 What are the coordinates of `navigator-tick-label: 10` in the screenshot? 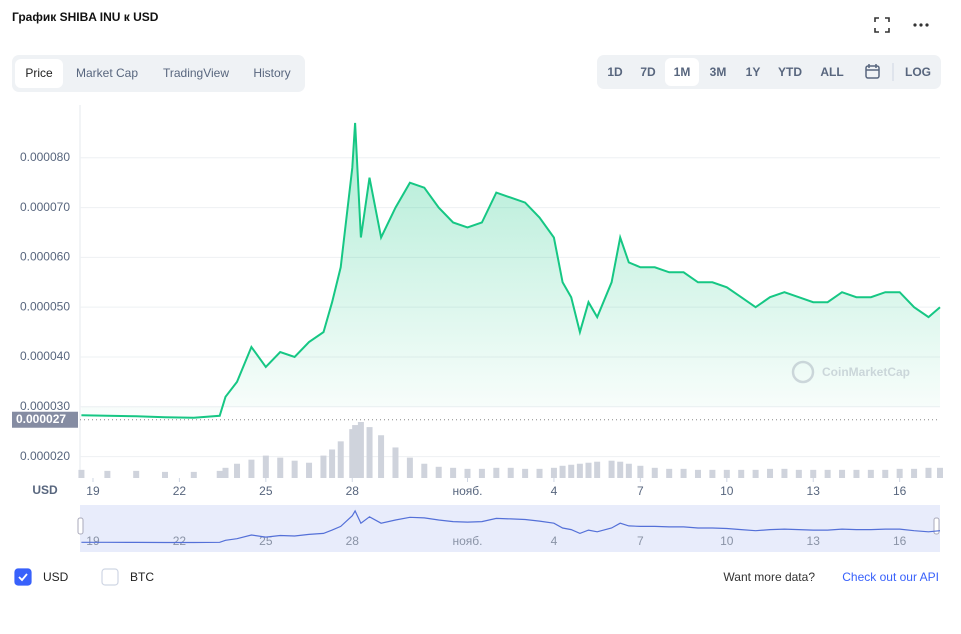 It's located at (727, 541).